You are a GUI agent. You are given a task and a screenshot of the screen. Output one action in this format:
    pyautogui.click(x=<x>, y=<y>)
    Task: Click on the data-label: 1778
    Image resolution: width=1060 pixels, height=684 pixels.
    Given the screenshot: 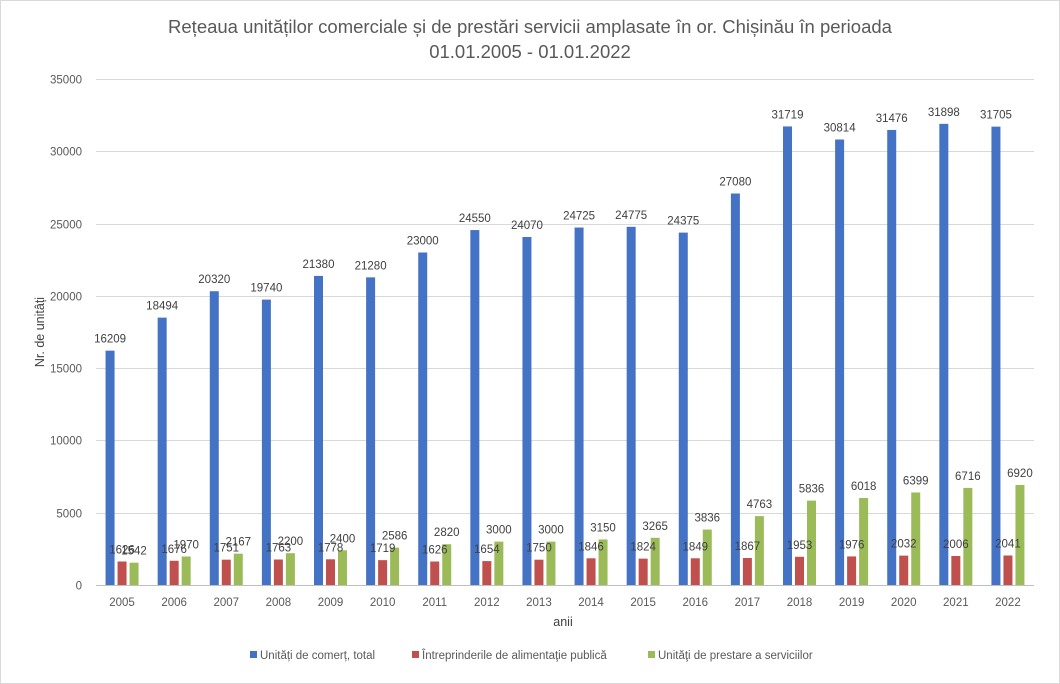 What is the action you would take?
    pyautogui.click(x=331, y=548)
    